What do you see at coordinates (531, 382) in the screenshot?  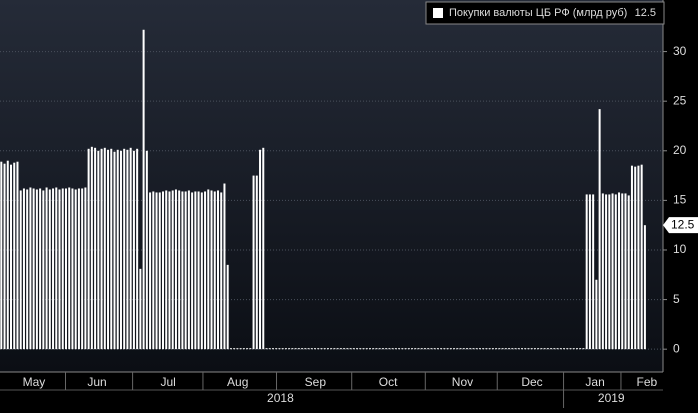 I see `x-tick-label: Dec` at bounding box center [531, 382].